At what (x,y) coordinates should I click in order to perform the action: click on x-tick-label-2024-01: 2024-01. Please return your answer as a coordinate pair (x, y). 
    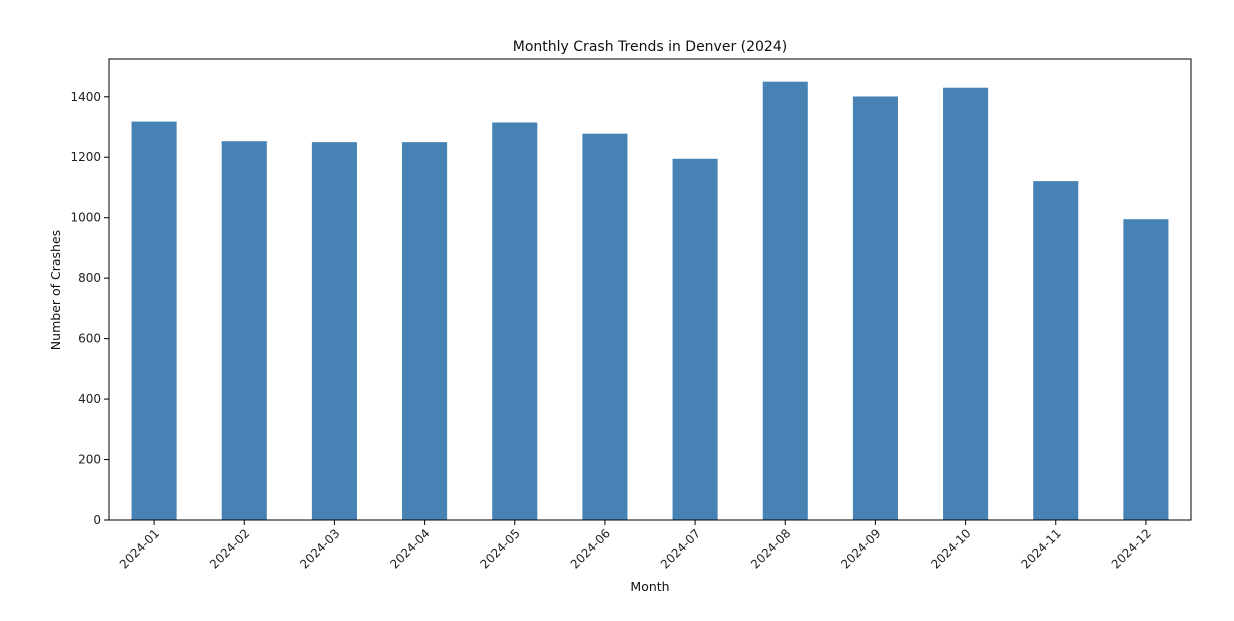
    Looking at the image, I should click on (139, 548).